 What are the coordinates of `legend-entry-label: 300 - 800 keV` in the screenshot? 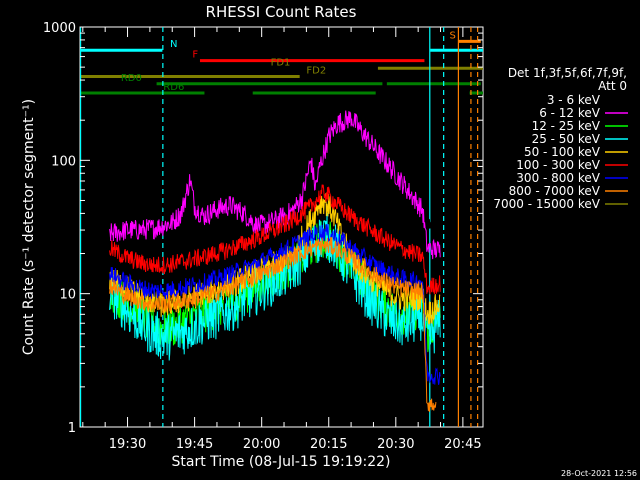 It's located at (558, 178).